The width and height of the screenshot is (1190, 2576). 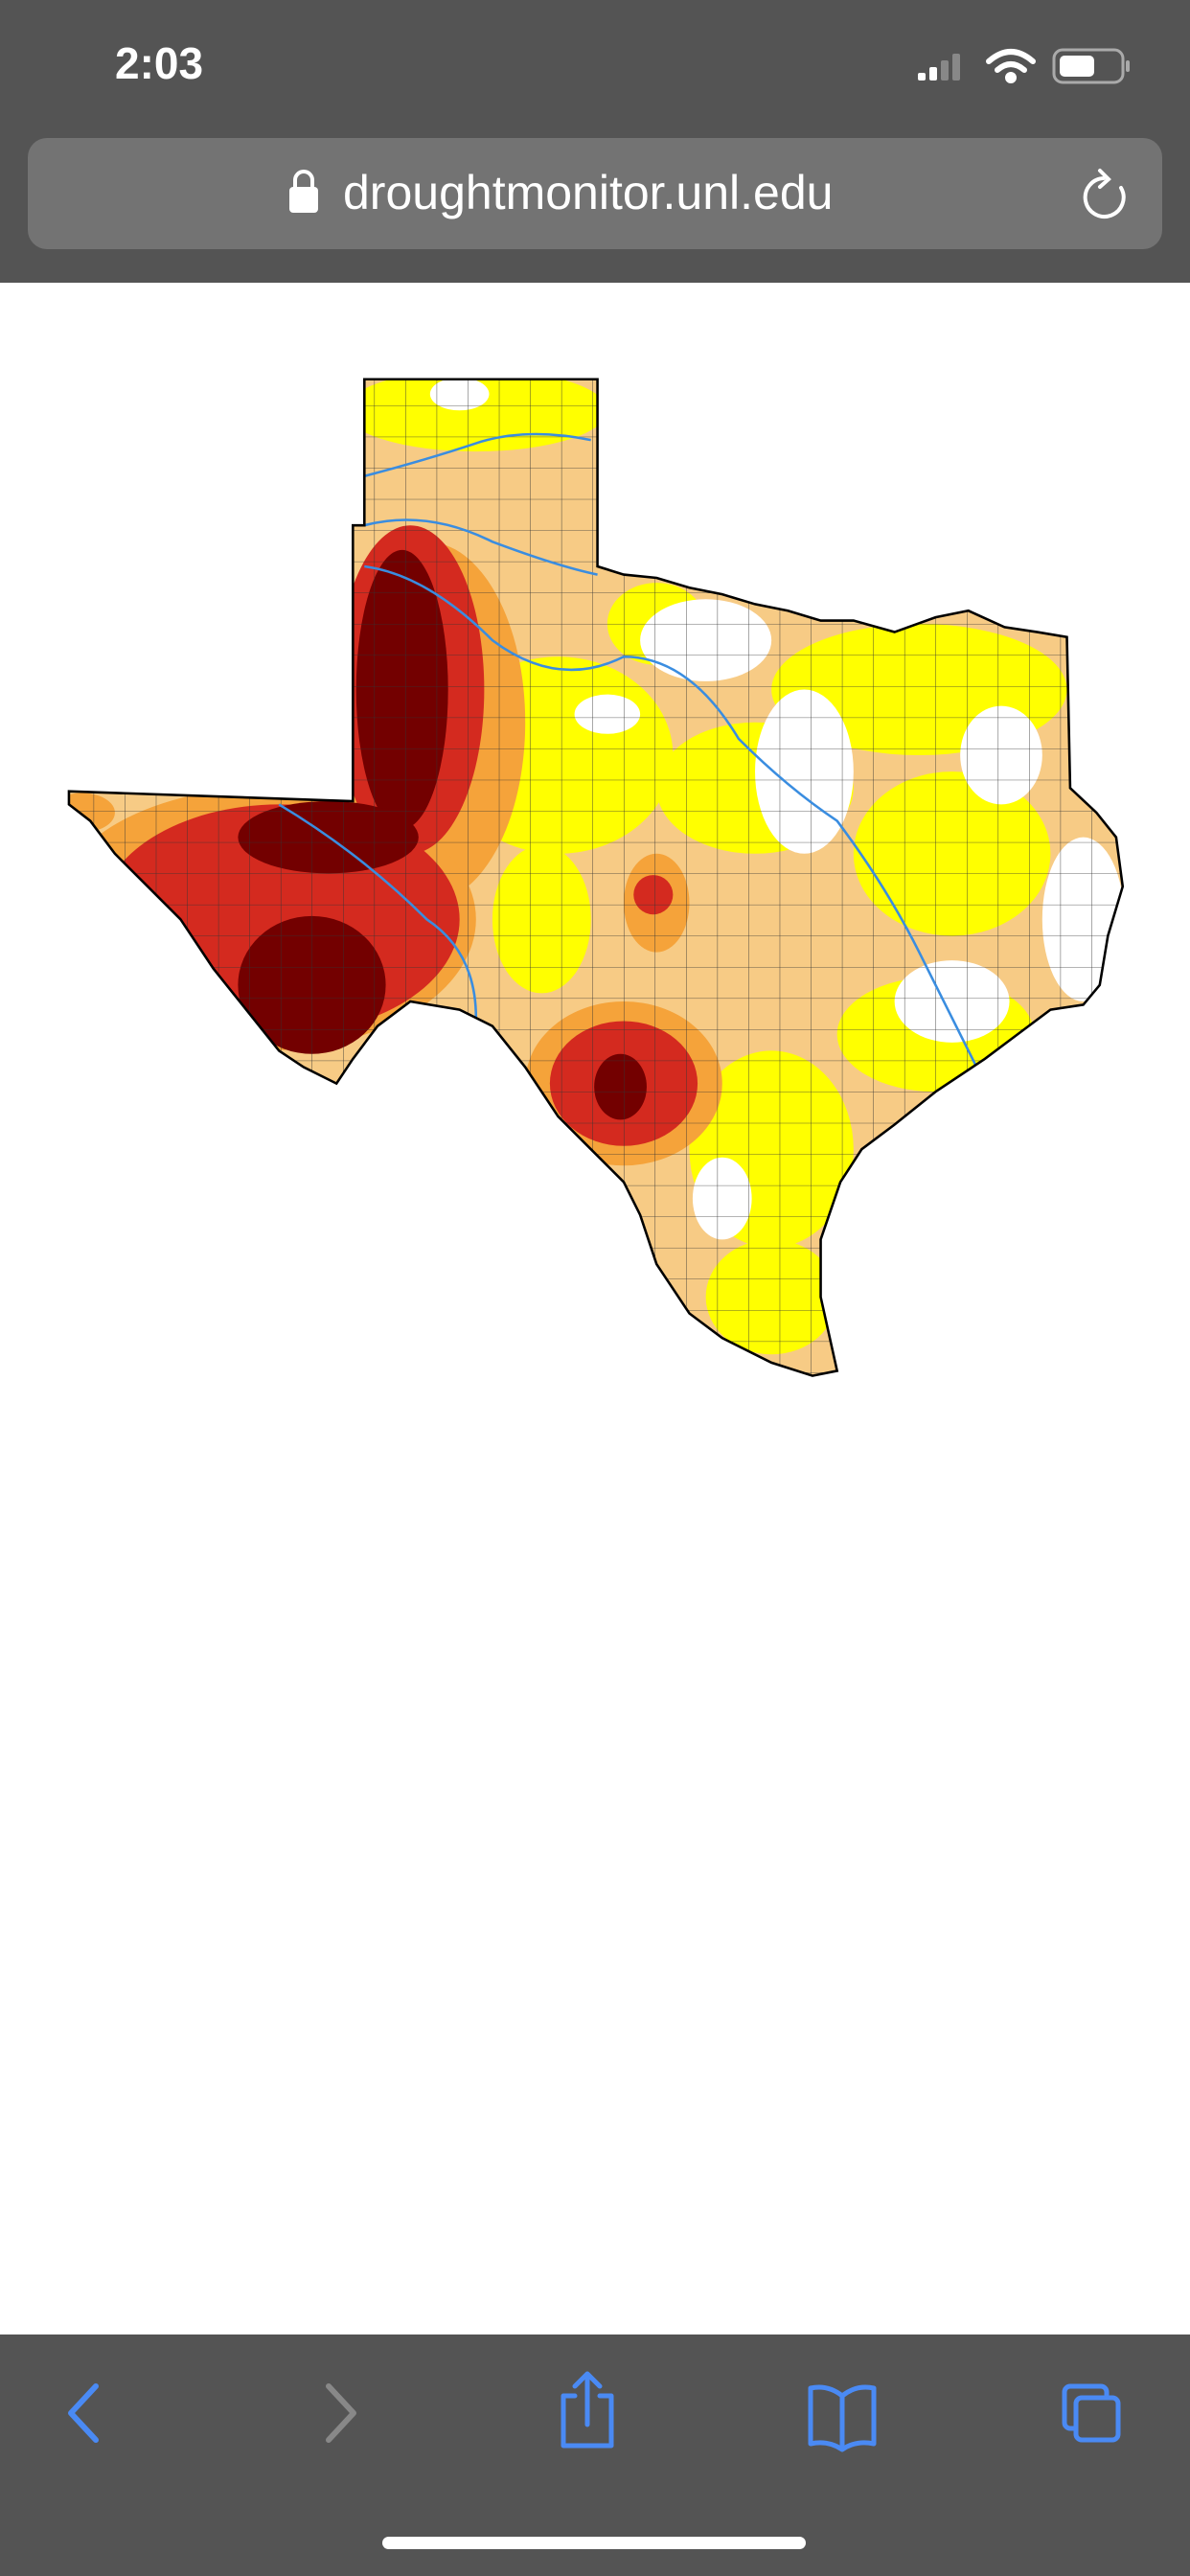 What do you see at coordinates (1011, 66) in the screenshot?
I see `wifi-icon` at bounding box center [1011, 66].